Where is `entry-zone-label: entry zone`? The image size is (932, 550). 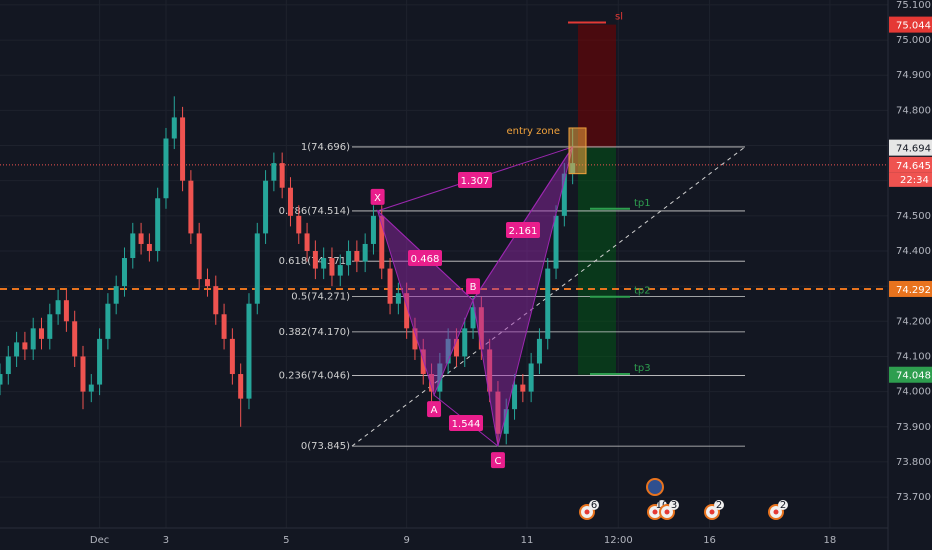
entry-zone-label: entry zone is located at coordinates (533, 131).